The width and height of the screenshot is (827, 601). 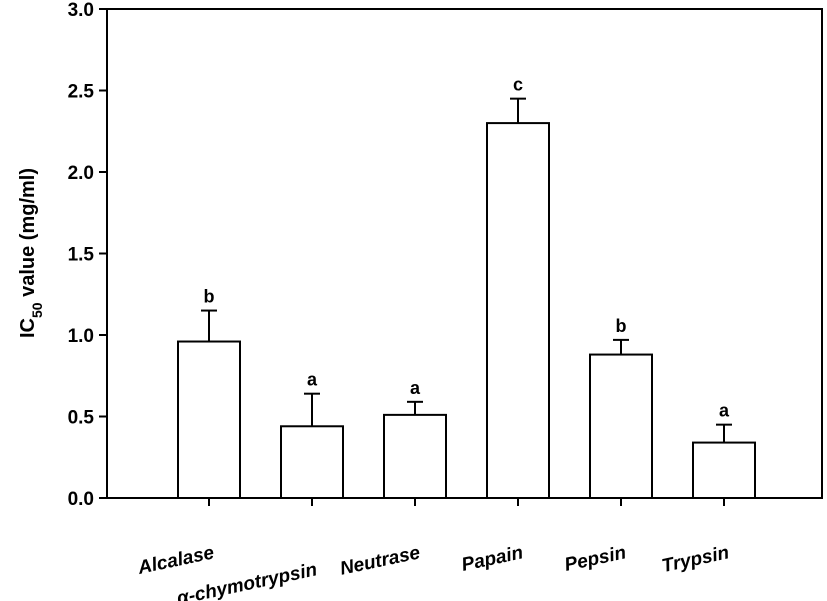 What do you see at coordinates (595, 558) in the screenshot?
I see `category-label: Pepsin` at bounding box center [595, 558].